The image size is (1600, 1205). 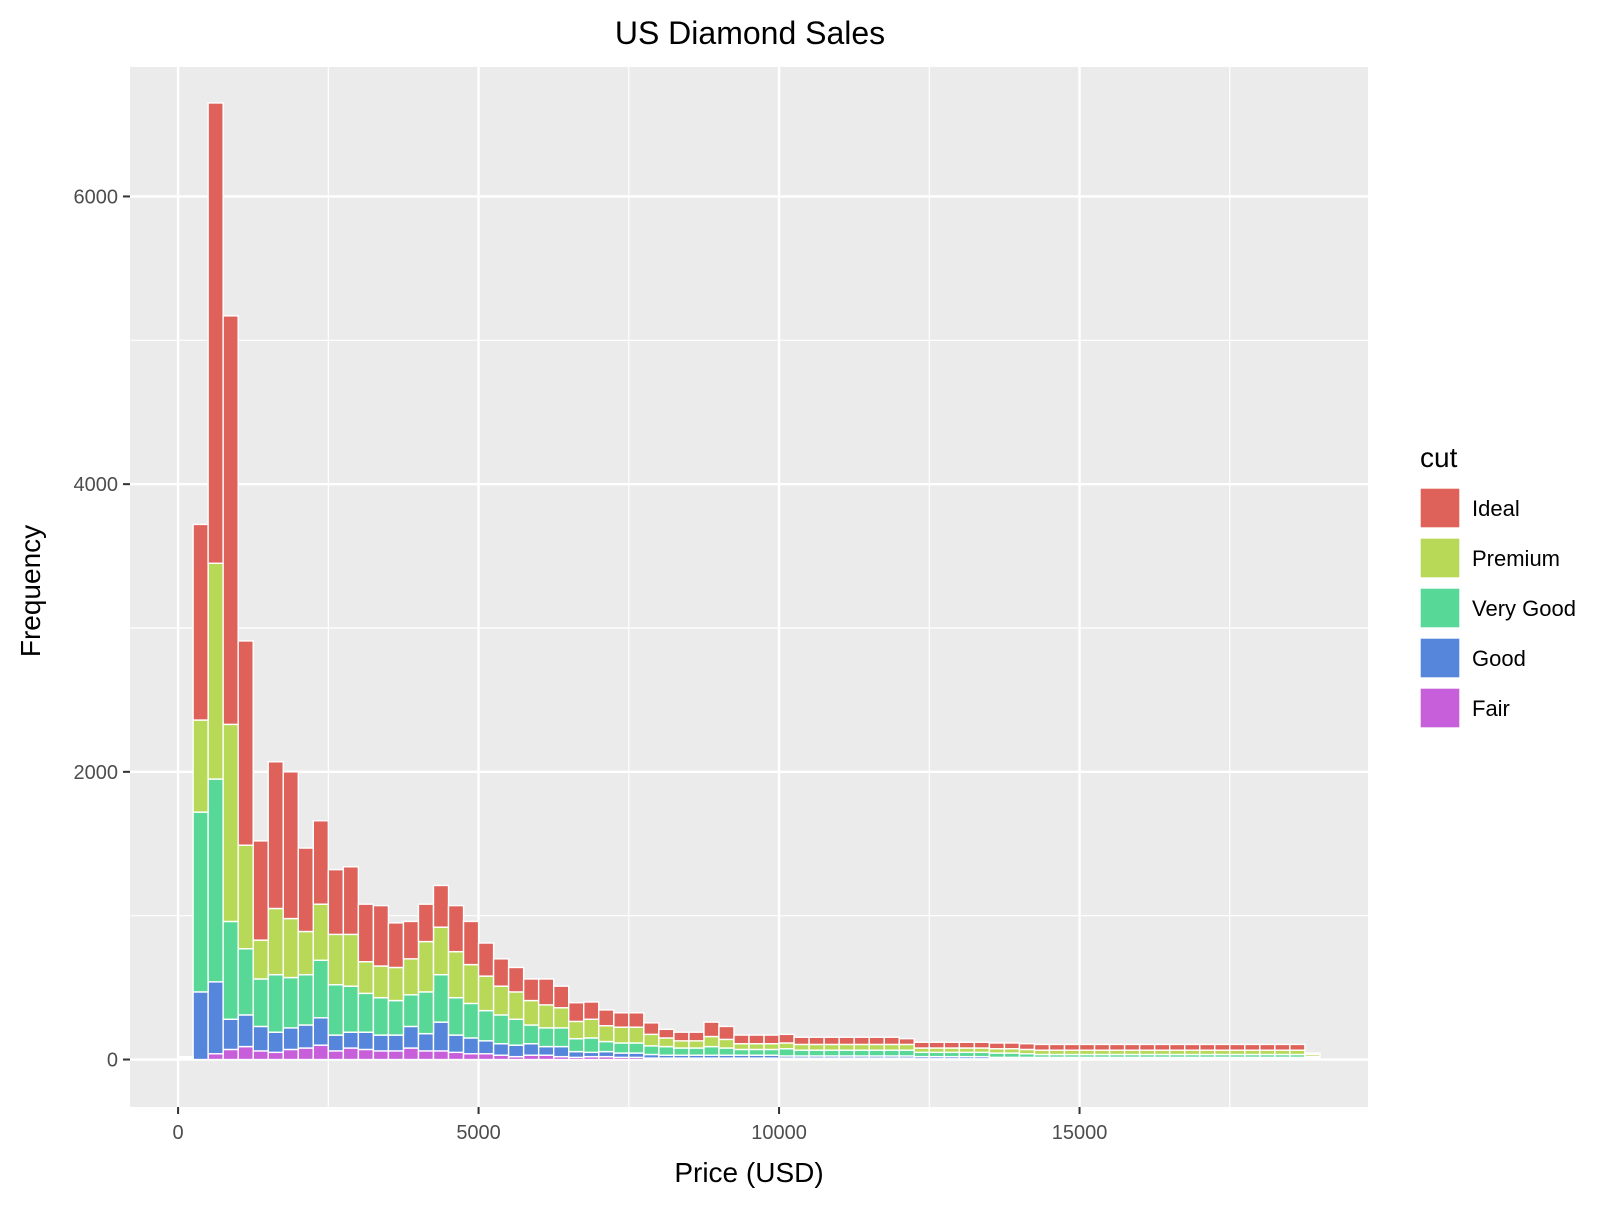 What do you see at coordinates (750, 33) in the screenshot?
I see `chart-title: US Diamond Sales` at bounding box center [750, 33].